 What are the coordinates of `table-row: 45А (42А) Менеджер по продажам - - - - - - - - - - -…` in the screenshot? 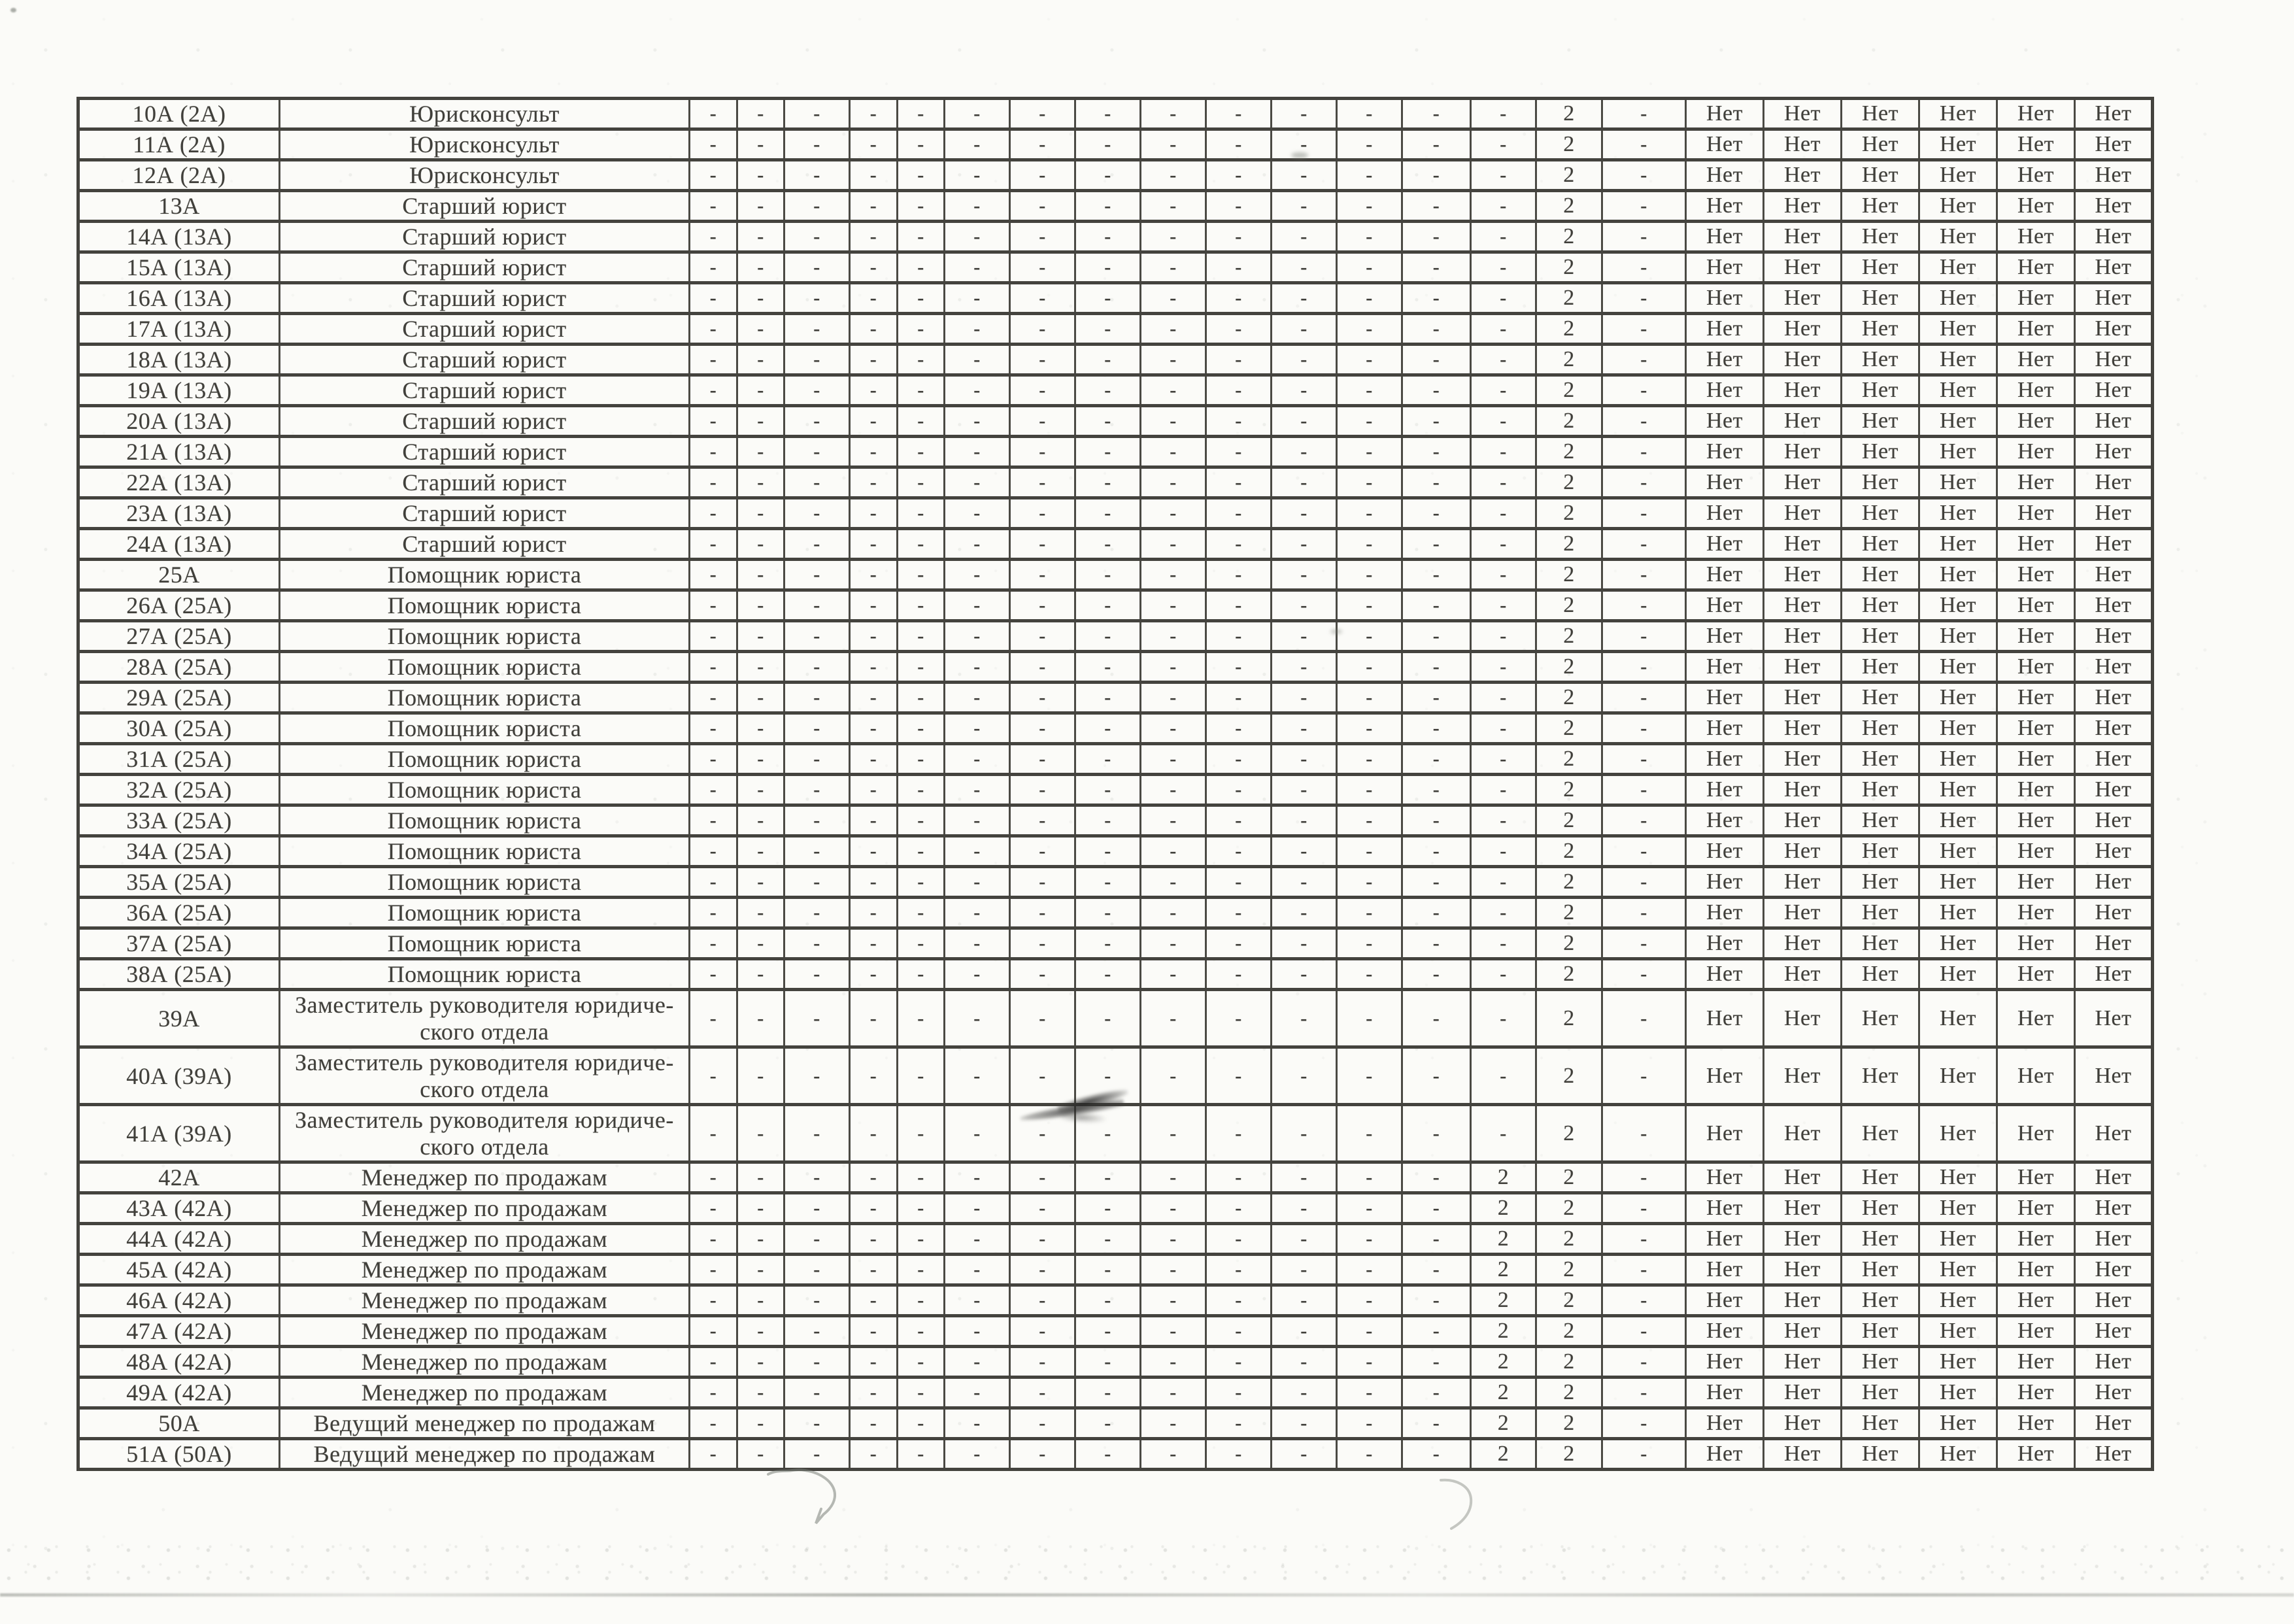 It's located at (1115, 1269).